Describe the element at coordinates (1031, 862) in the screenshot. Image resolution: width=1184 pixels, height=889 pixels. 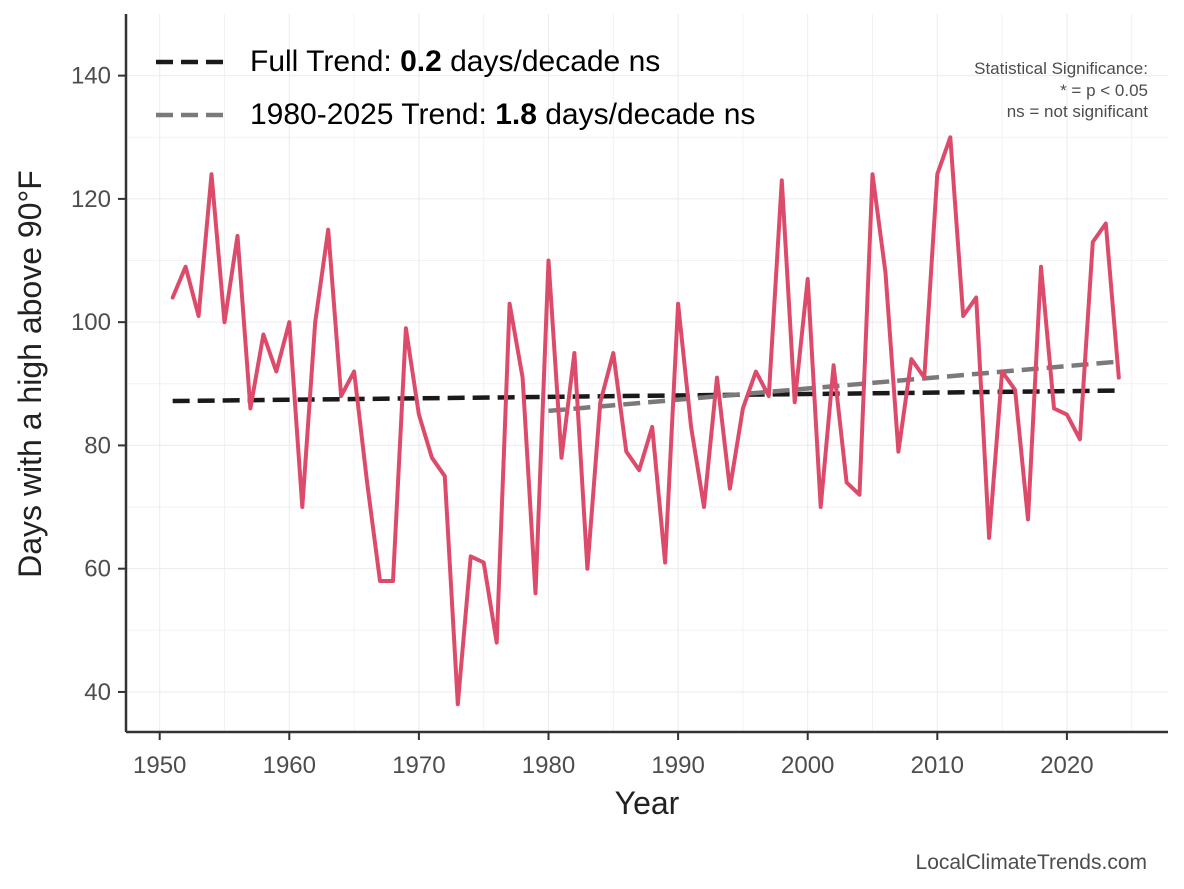
I see `credit-text: LocalClimateTrends.com` at that location.